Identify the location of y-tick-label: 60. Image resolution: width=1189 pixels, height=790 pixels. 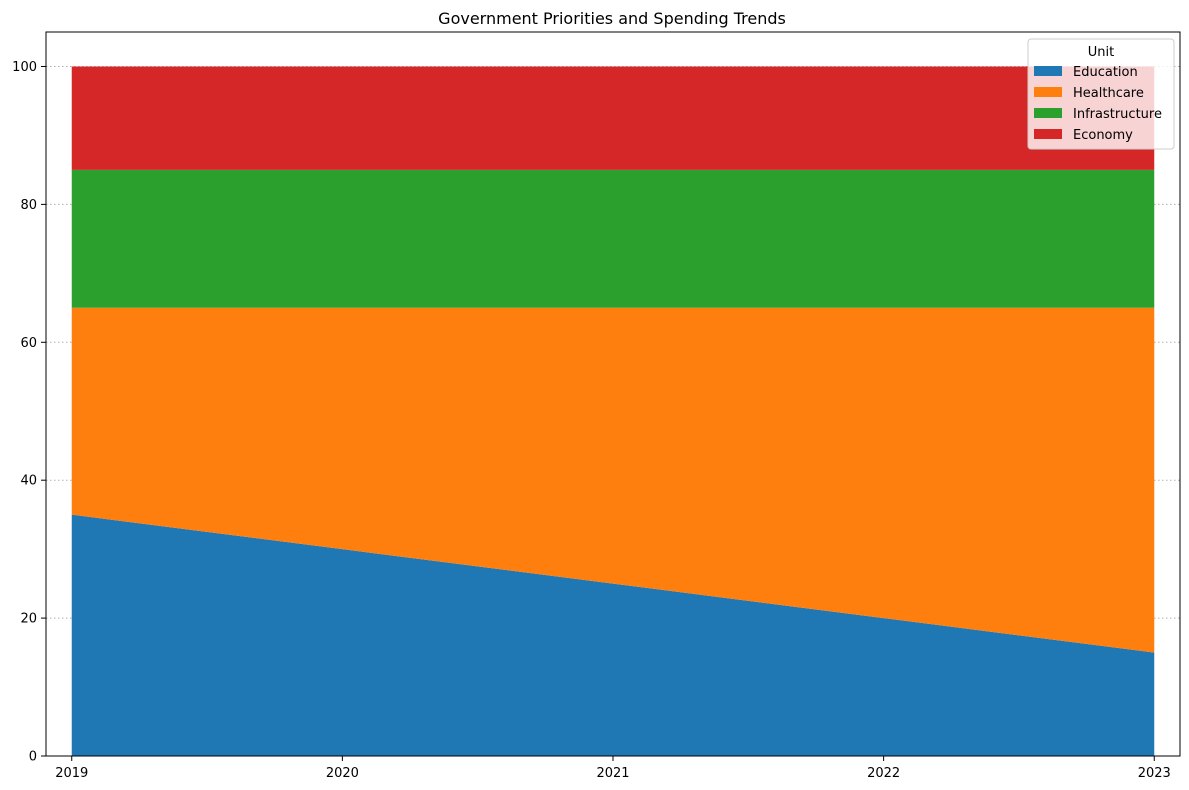
(28, 343).